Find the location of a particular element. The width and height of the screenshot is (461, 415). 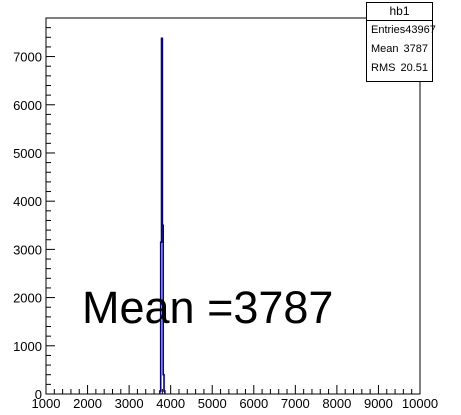

x-tick-label: 2000 is located at coordinates (87, 403).